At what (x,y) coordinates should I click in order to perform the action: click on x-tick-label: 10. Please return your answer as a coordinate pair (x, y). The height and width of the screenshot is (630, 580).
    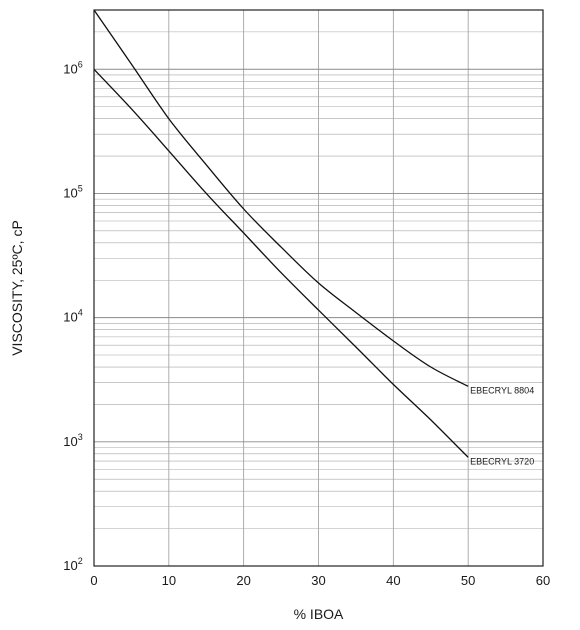
    Looking at the image, I should click on (169, 580).